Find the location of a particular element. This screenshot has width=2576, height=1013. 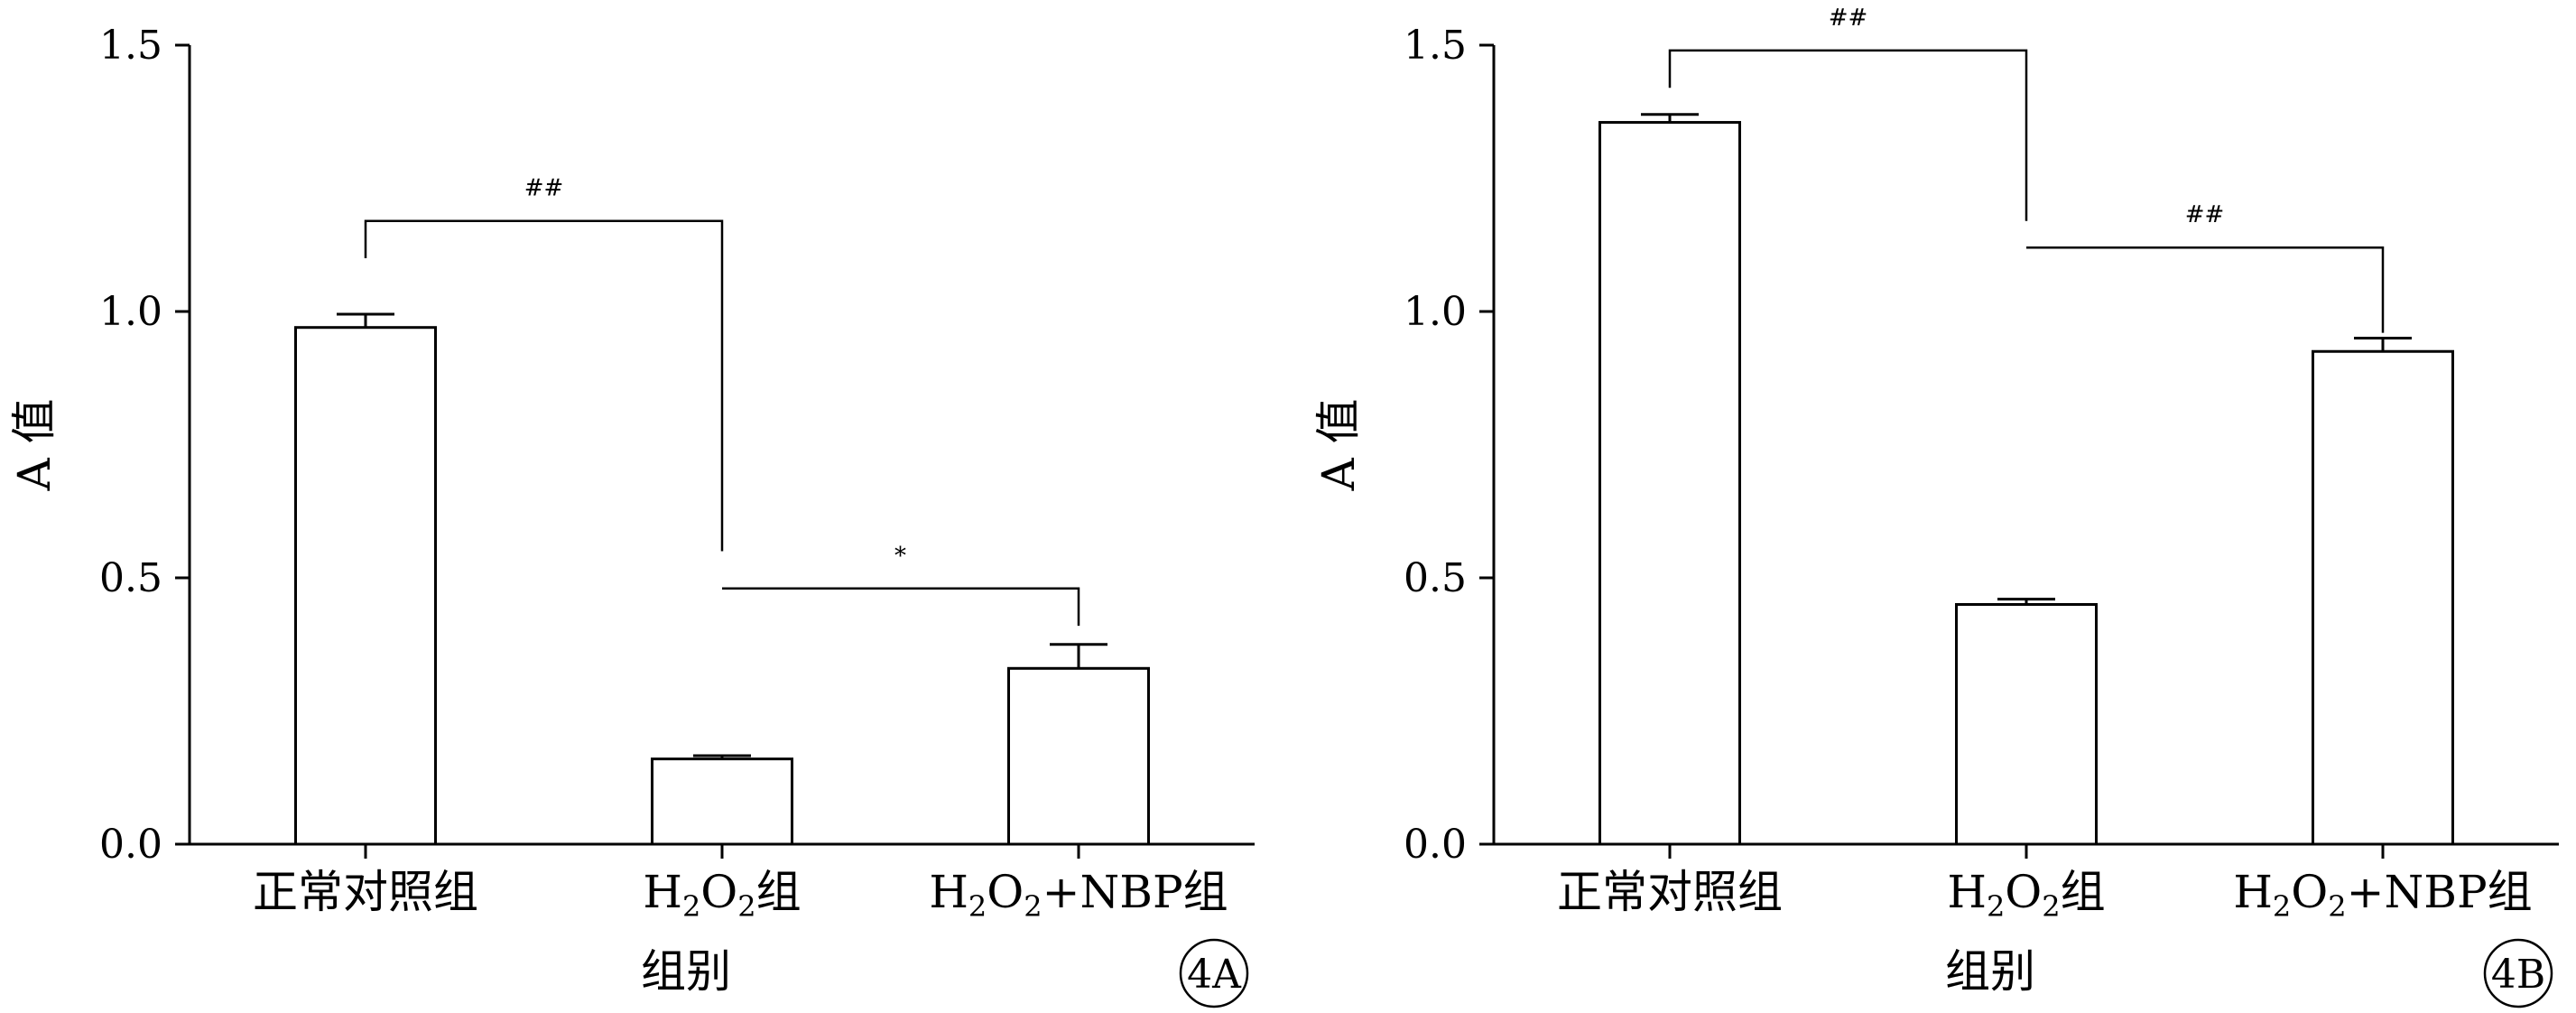

panel-label: 4A is located at coordinates (1214, 975).